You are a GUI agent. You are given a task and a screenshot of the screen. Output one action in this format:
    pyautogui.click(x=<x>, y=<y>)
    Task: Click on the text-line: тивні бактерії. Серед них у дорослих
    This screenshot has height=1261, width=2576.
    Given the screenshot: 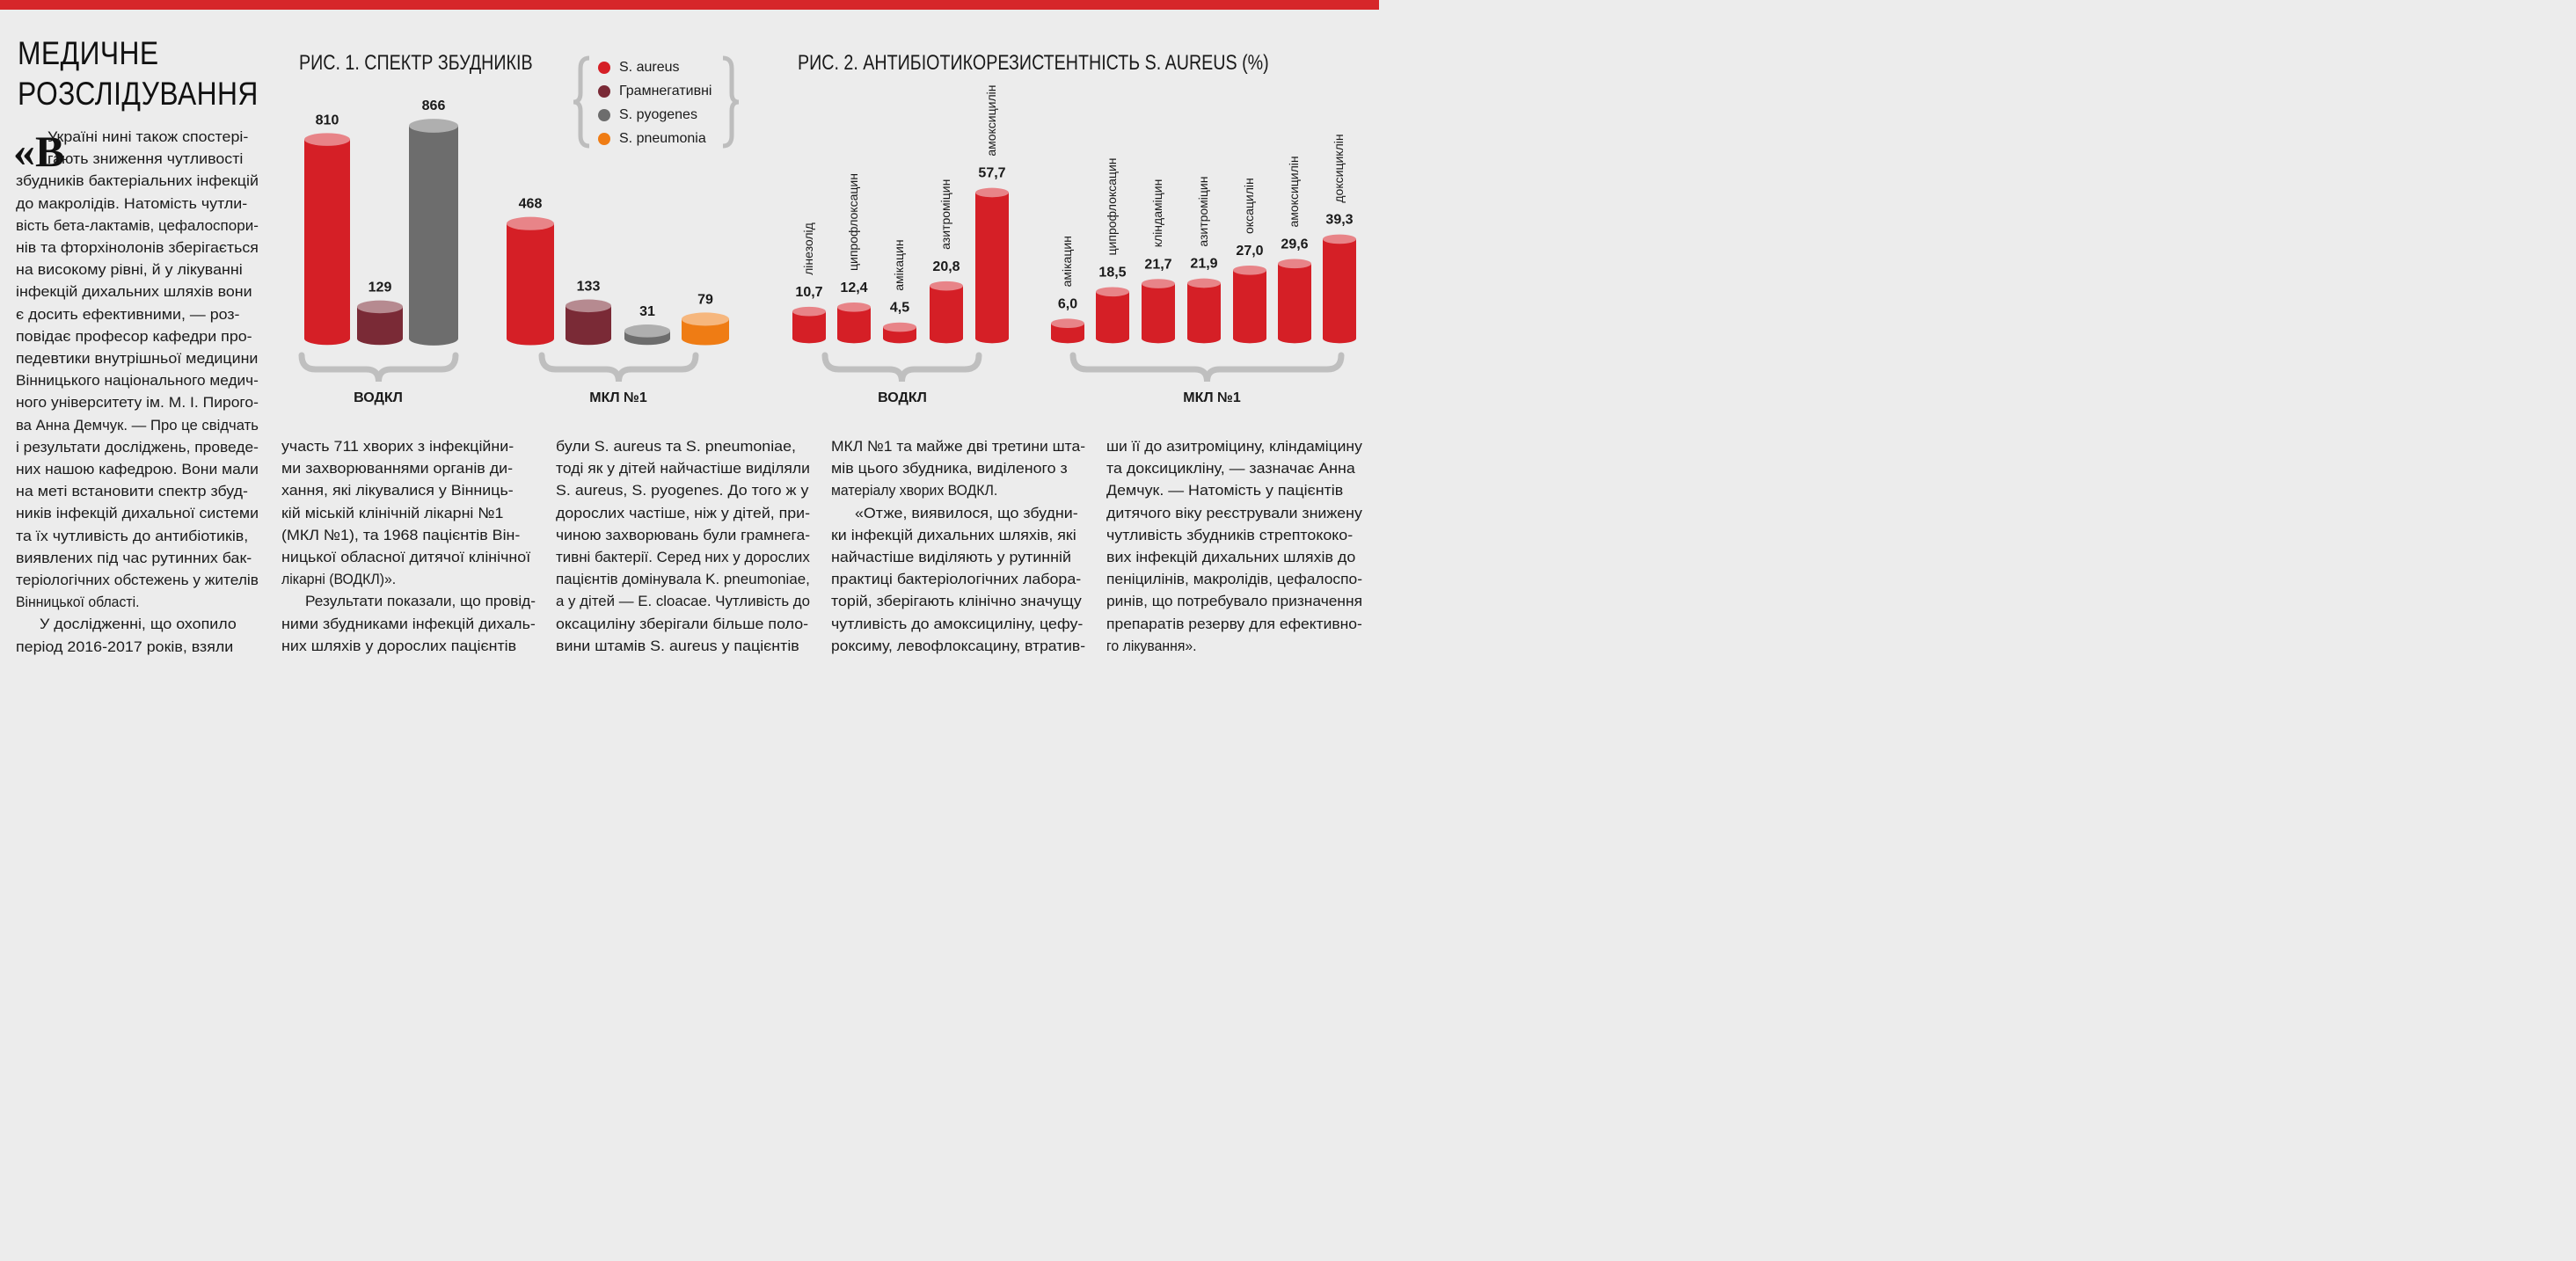 What is the action you would take?
    pyautogui.click(x=683, y=557)
    